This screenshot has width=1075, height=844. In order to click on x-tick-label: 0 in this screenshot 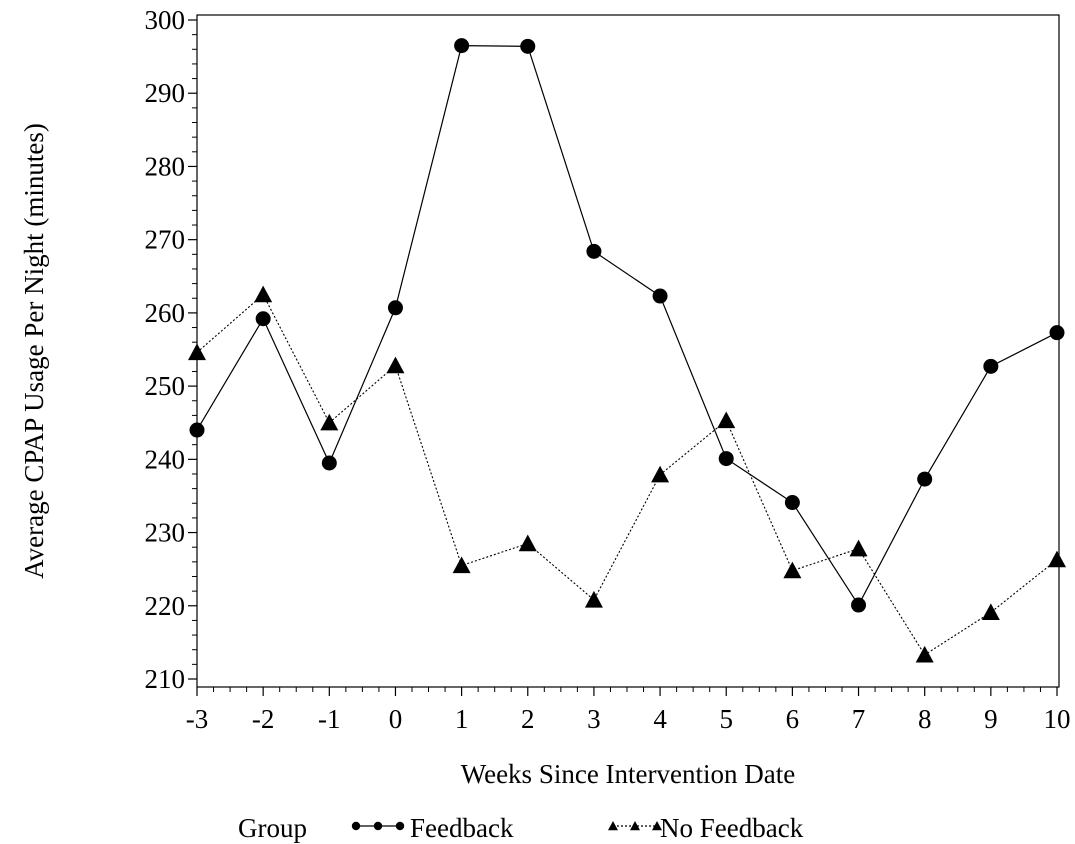, I will do `click(396, 719)`.